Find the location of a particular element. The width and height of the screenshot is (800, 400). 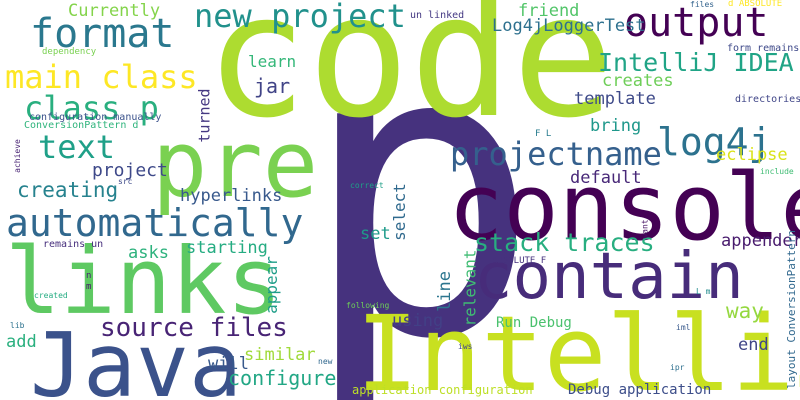

word-un-linked: un linked is located at coordinates (437, 15).